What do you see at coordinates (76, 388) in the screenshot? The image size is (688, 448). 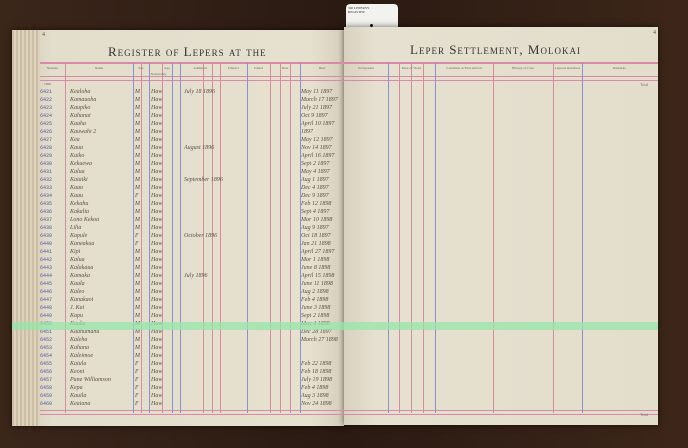 I see `row-name: Kepa` at bounding box center [76, 388].